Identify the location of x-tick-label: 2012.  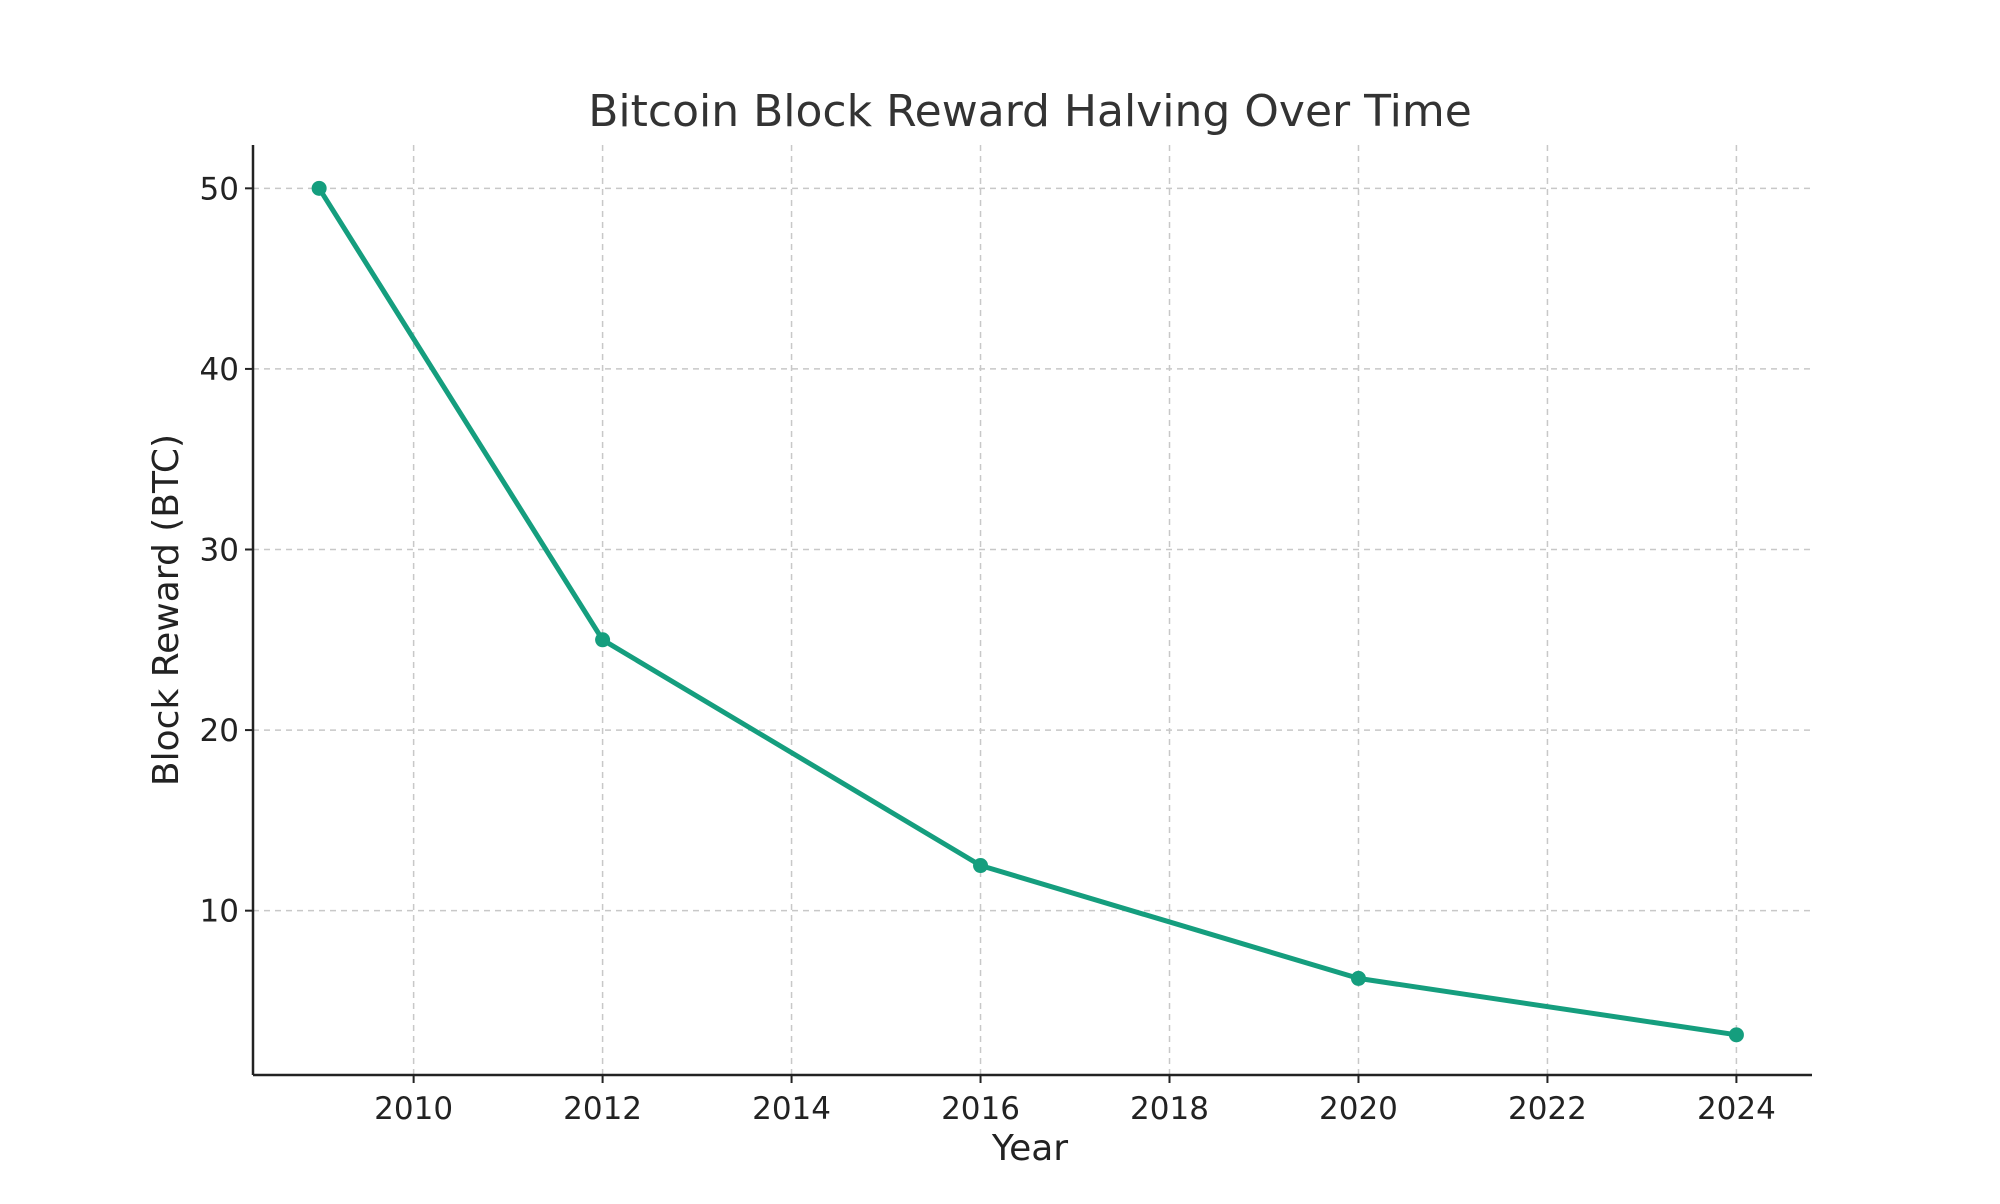
(602, 1109).